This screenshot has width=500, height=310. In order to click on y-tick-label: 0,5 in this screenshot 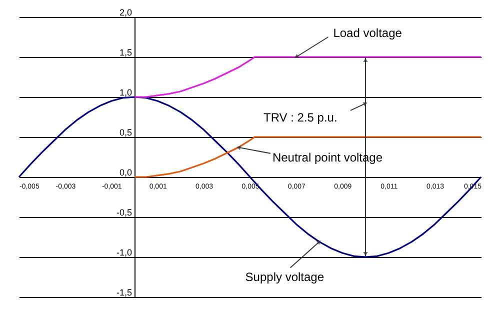, I will do `click(125, 133)`.